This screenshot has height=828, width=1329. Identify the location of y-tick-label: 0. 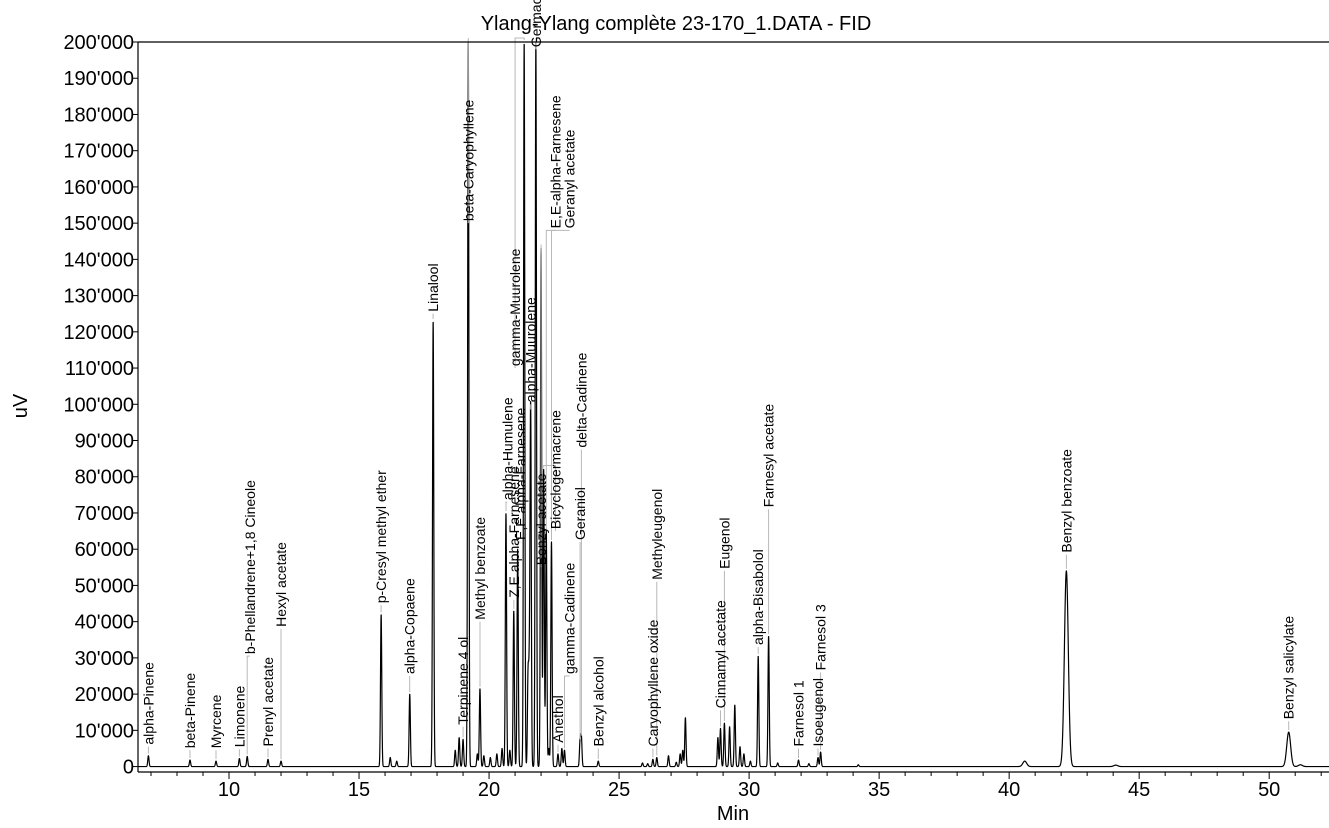
(128, 768).